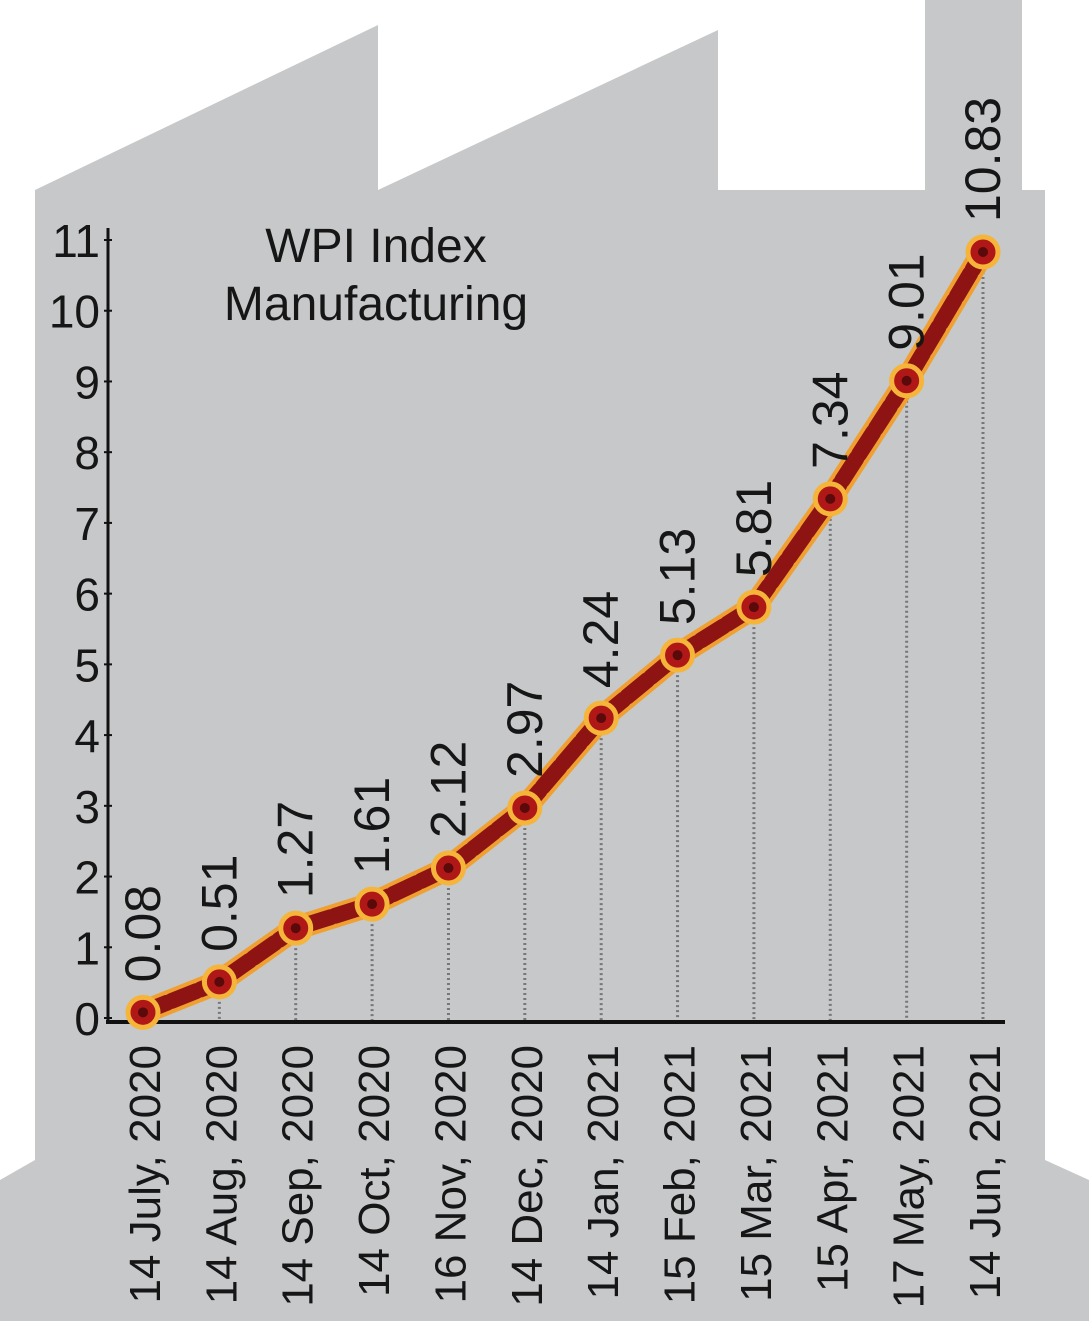 Image resolution: width=1089 pixels, height=1321 pixels. Describe the element at coordinates (678, 576) in the screenshot. I see `value-label: 5.13` at that location.